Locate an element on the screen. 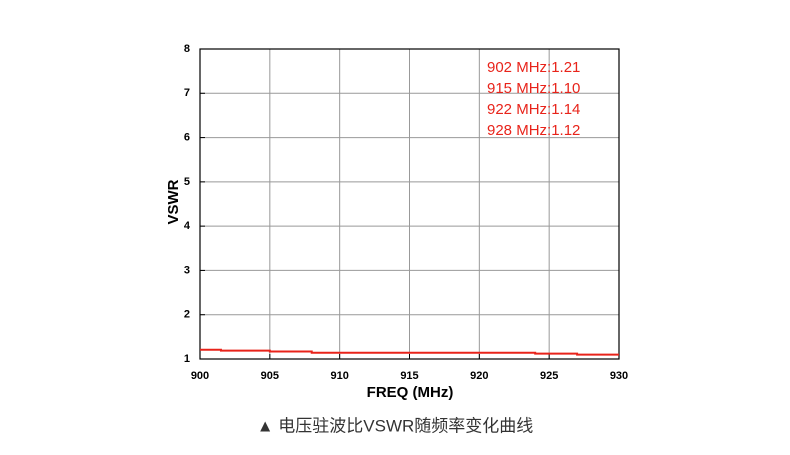 This screenshot has width=790, height=455. x-tick-label: 915 is located at coordinates (409, 376).